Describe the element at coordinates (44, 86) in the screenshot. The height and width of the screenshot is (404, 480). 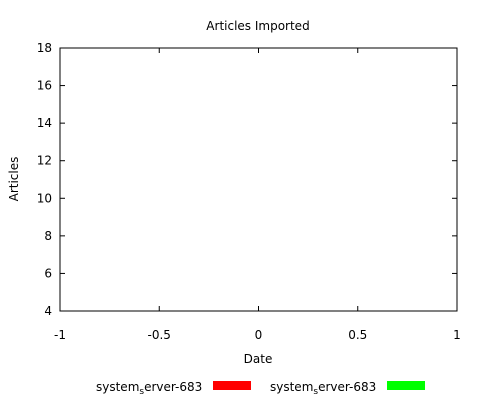
I see `y-tick-label: 16` at that location.